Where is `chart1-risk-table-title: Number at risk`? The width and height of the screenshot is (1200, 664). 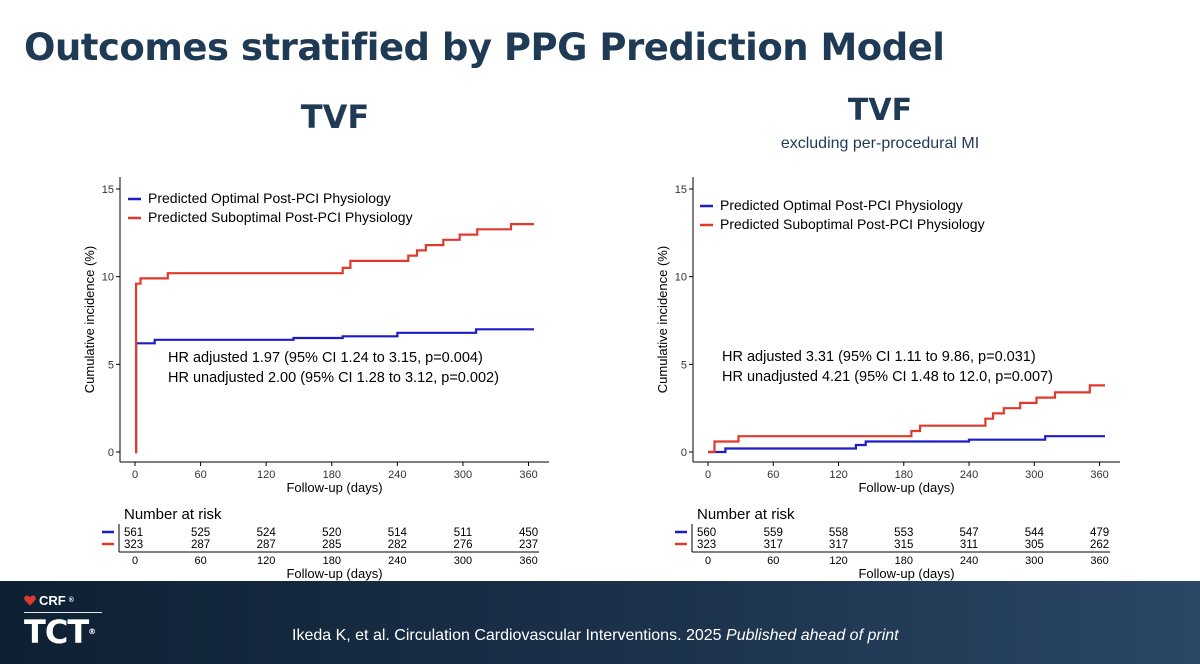
chart1-risk-table-title: Number at risk is located at coordinates (173, 514).